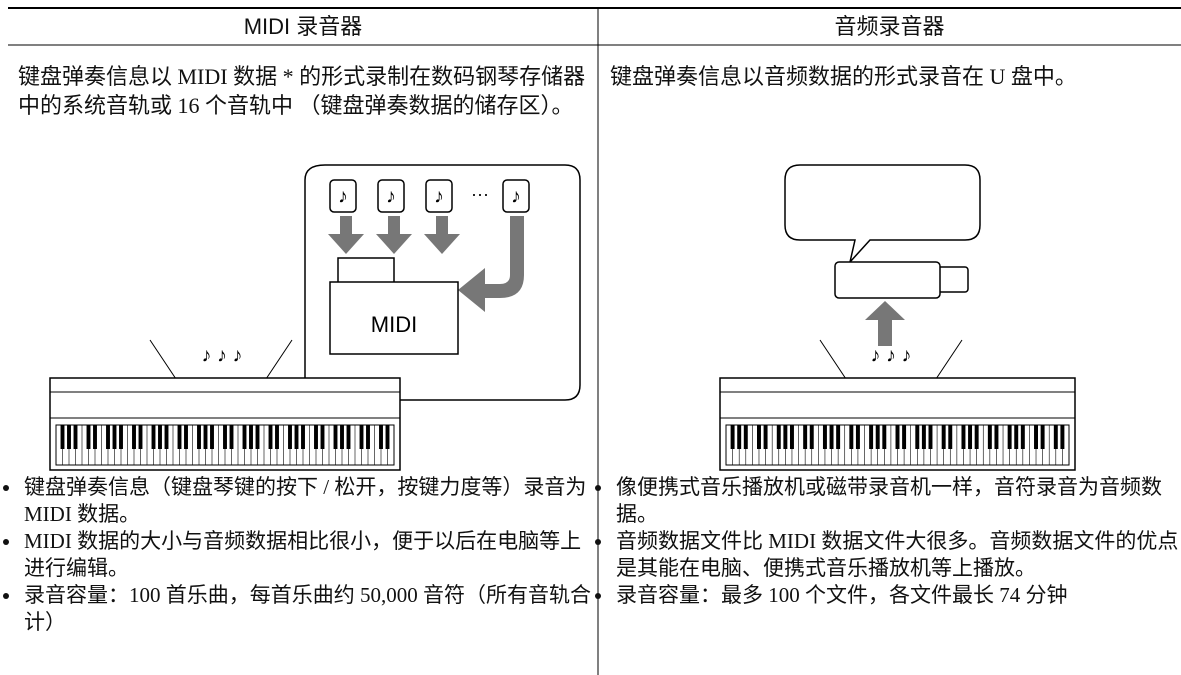  Describe the element at coordinates (303, 26) in the screenshot. I see `header: MIDI 录音器` at that location.